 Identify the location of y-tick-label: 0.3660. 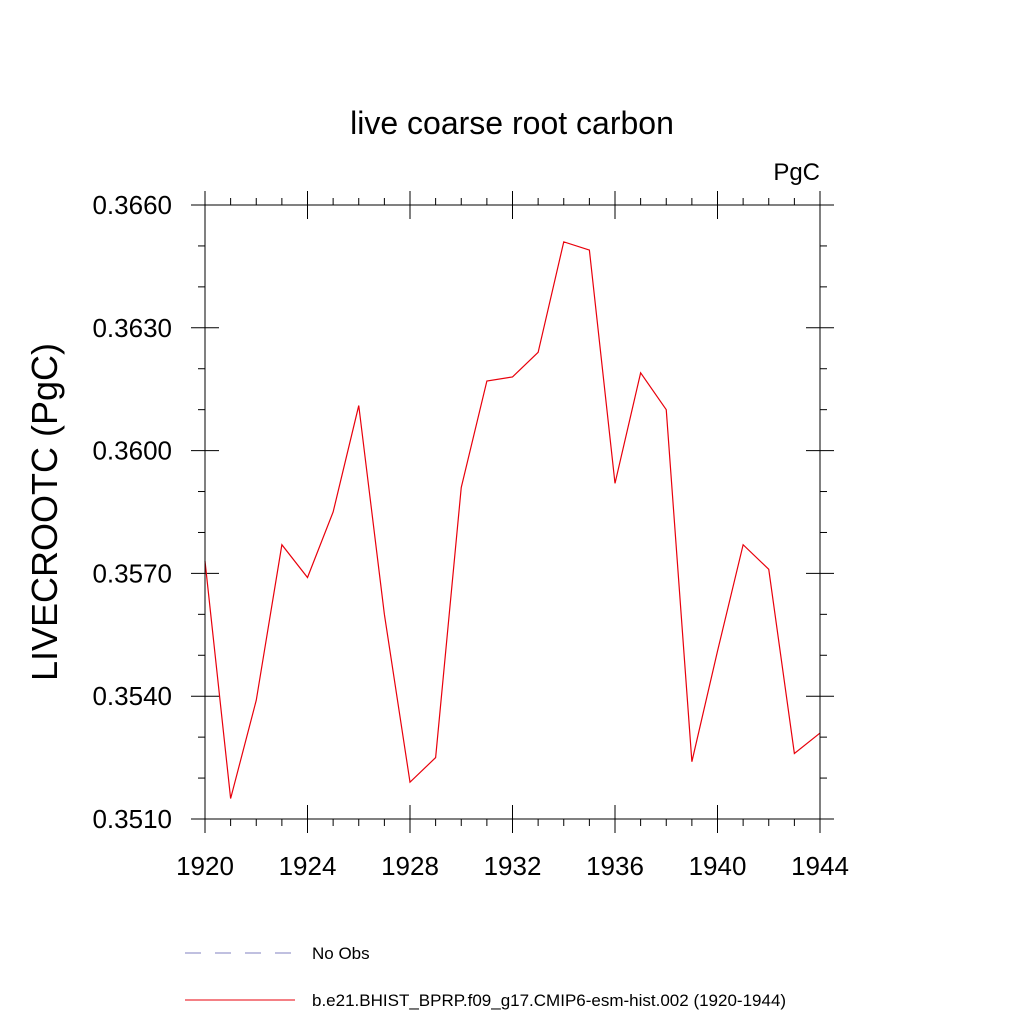
(132, 205).